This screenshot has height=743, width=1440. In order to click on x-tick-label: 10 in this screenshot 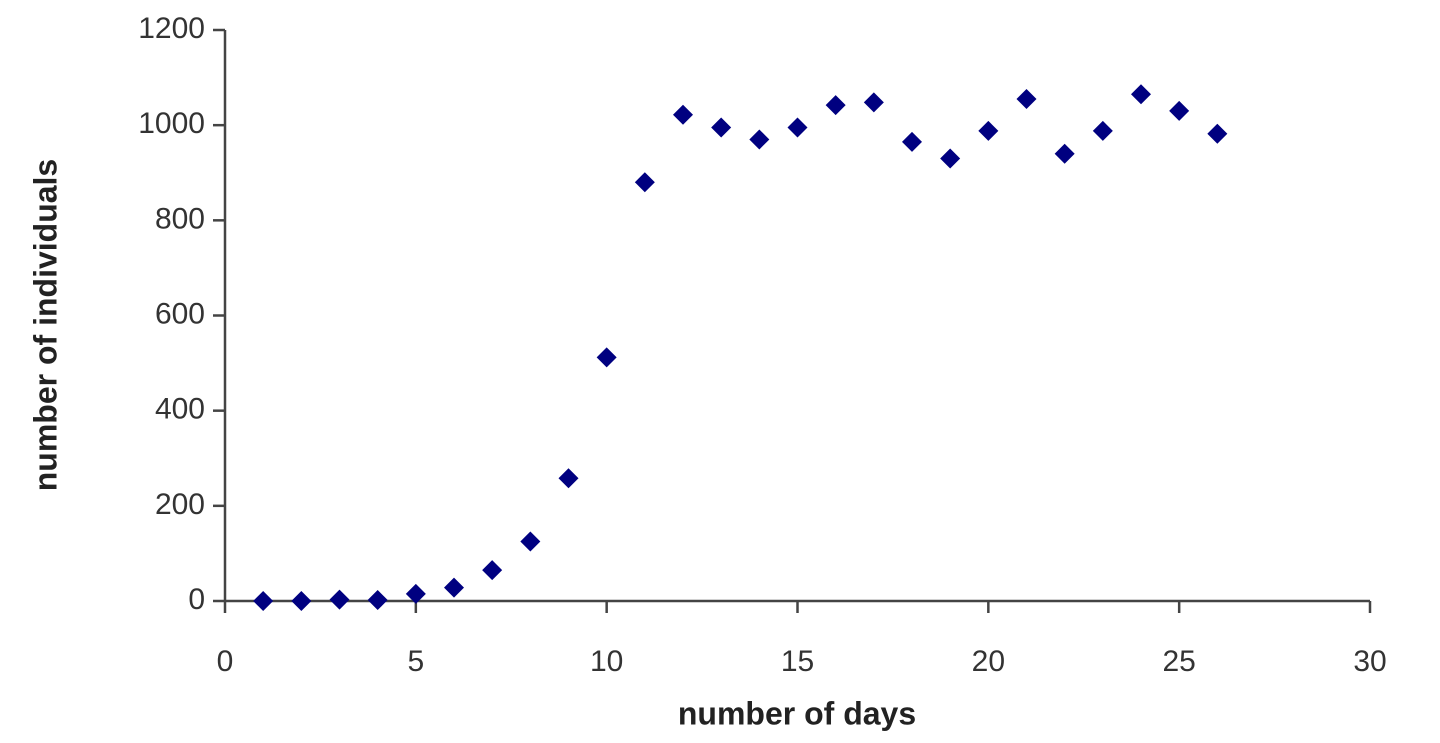, I will do `click(606, 661)`.